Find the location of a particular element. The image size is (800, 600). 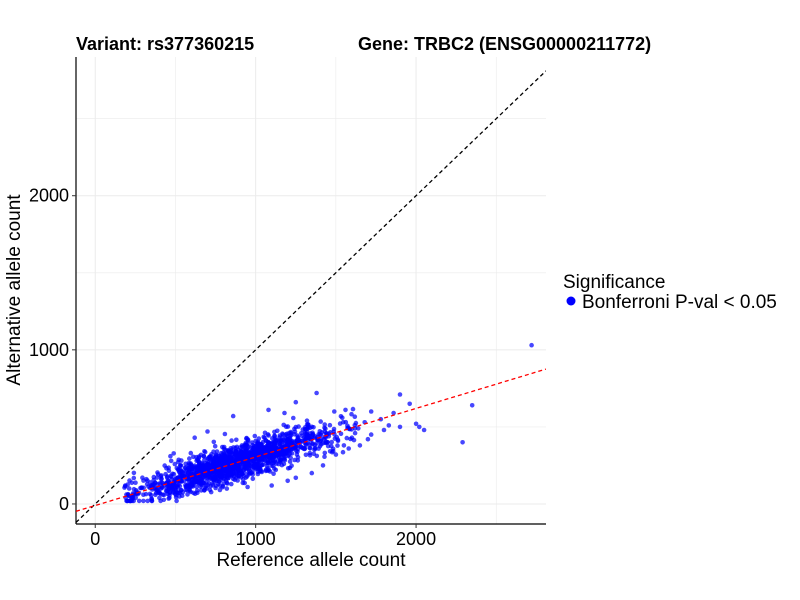

x-tick-label: 1000 is located at coordinates (256, 539).